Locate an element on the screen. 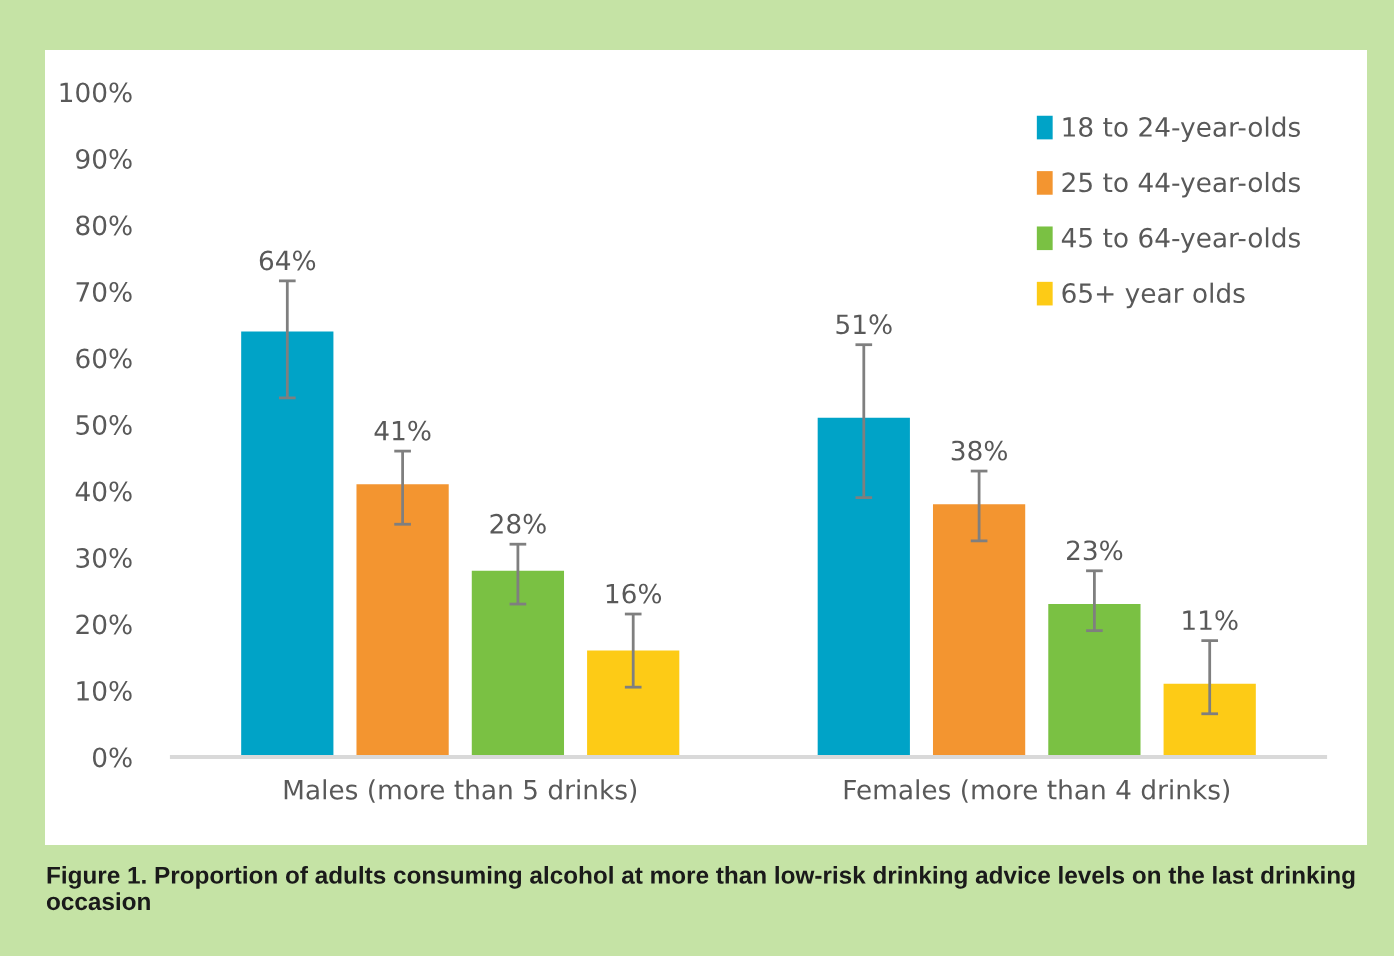 The width and height of the screenshot is (1394, 956). y-tick-label: 80% is located at coordinates (104, 225).